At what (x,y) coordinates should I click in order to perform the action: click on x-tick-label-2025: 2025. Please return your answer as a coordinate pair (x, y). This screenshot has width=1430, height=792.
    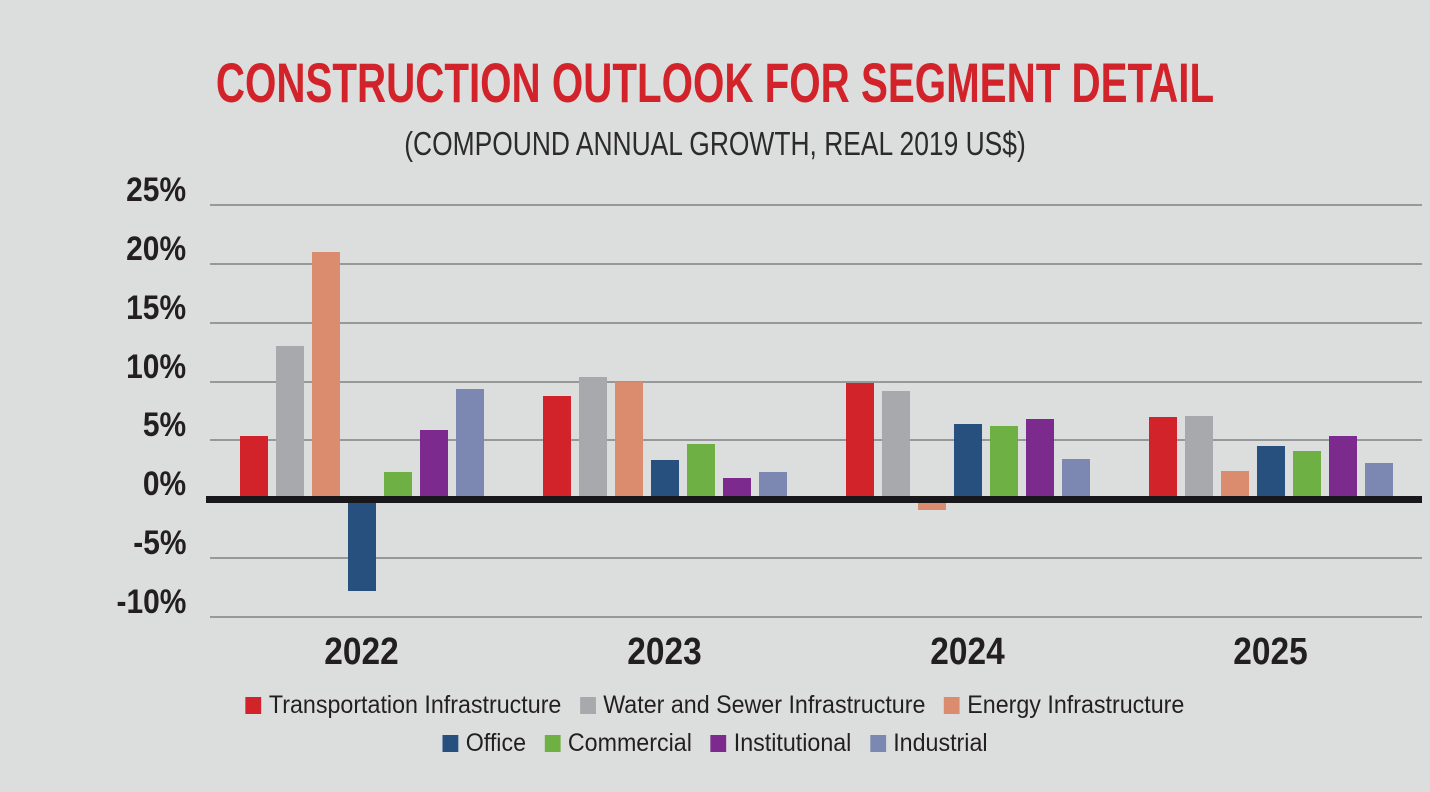
    Looking at the image, I should click on (1270, 652).